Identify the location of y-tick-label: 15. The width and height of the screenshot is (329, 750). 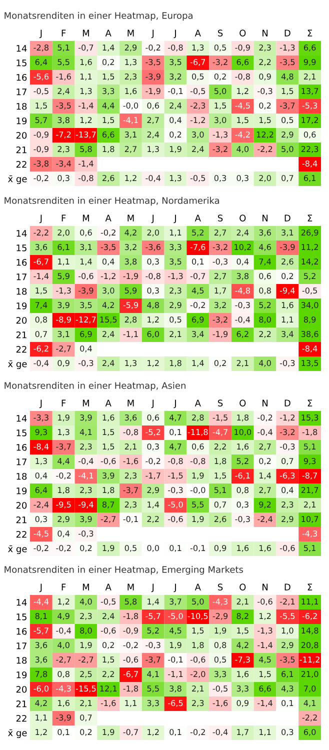
(21, 63).